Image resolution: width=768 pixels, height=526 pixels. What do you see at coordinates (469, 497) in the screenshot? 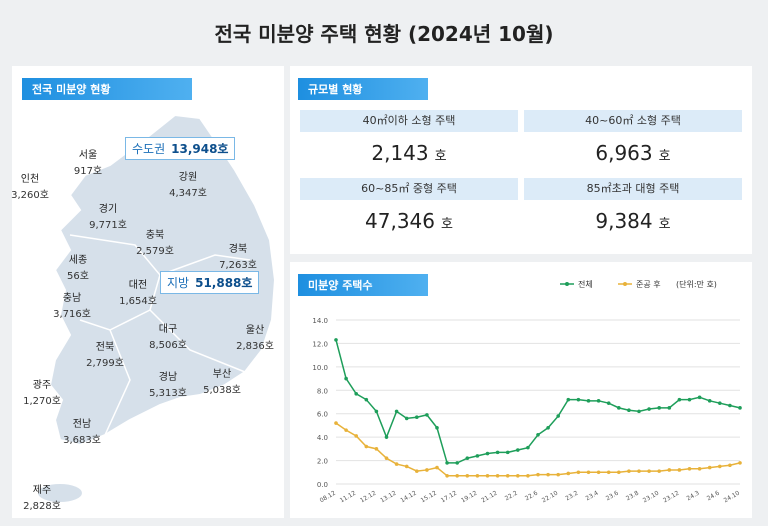
I see `x-tick-label: 19.12` at bounding box center [469, 497].